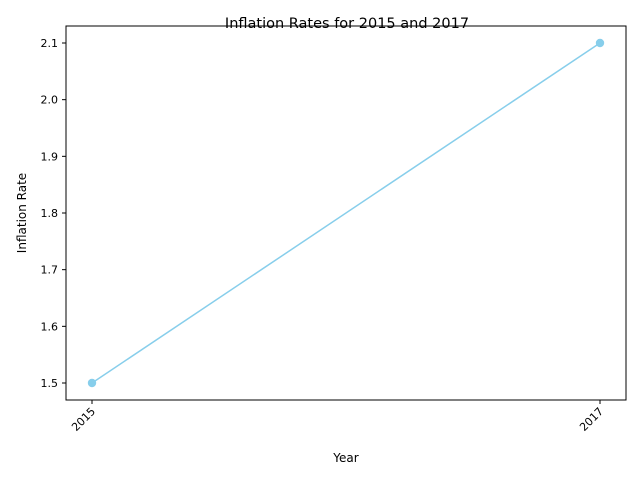  What do you see at coordinates (50, 270) in the screenshot?
I see `y-tick-label: 1.7` at bounding box center [50, 270].